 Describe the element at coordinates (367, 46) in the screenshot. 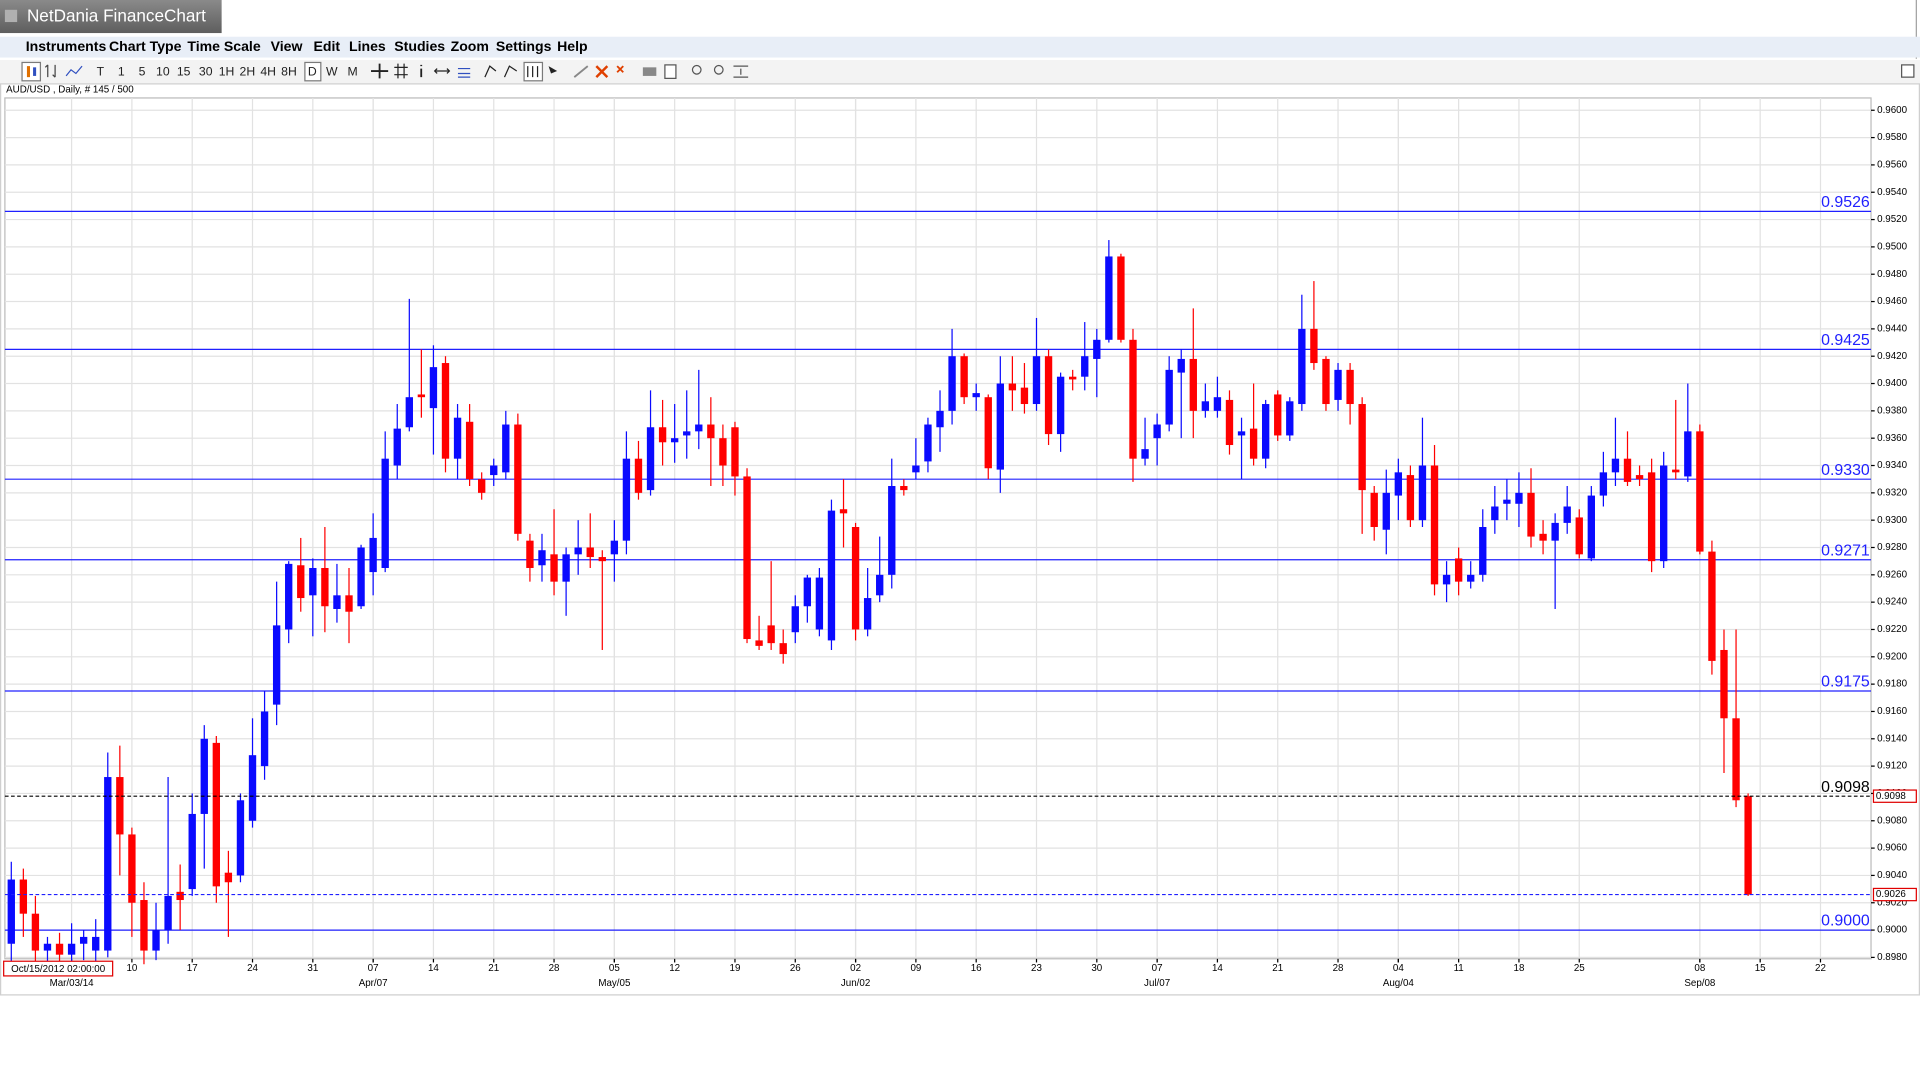

I see `menu-item: Lines` at that location.